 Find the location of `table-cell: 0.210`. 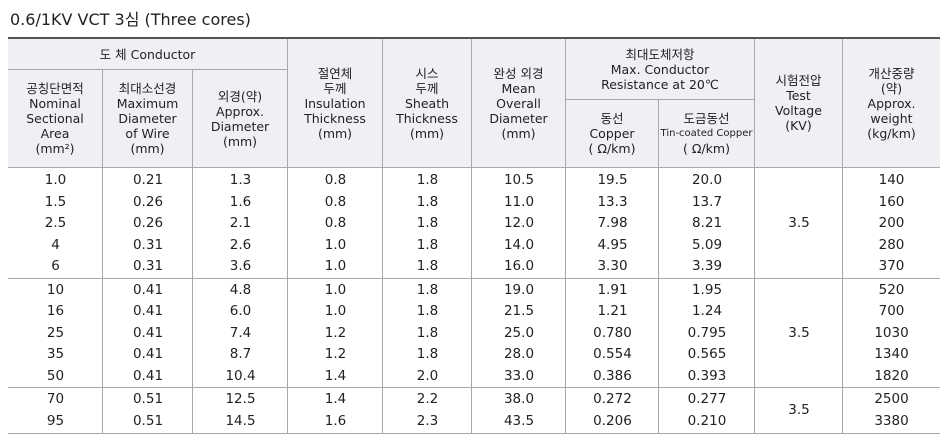

table-cell: 0.210 is located at coordinates (707, 420).